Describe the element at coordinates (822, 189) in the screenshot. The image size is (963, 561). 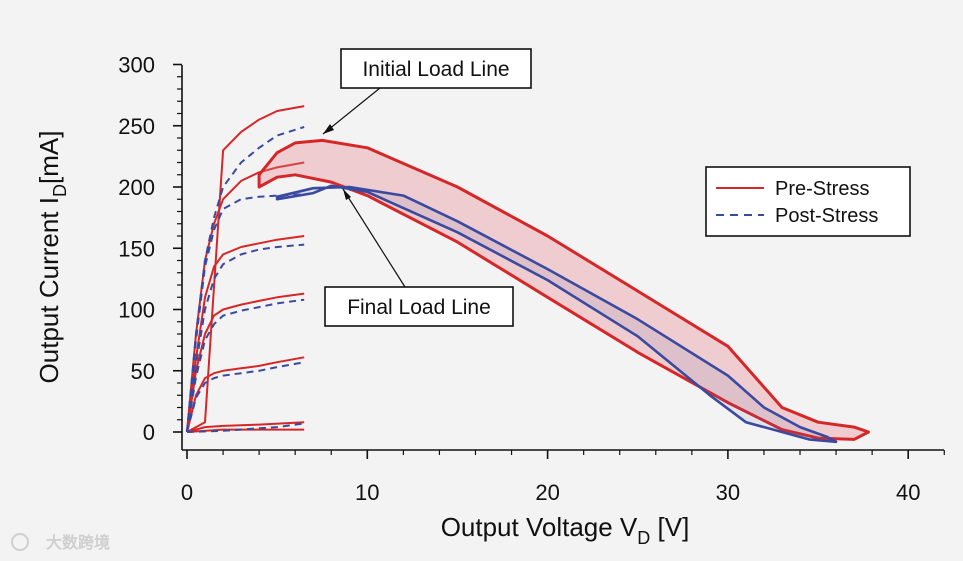
I see `legend-label-pre-stress: Pre-Stress` at that location.